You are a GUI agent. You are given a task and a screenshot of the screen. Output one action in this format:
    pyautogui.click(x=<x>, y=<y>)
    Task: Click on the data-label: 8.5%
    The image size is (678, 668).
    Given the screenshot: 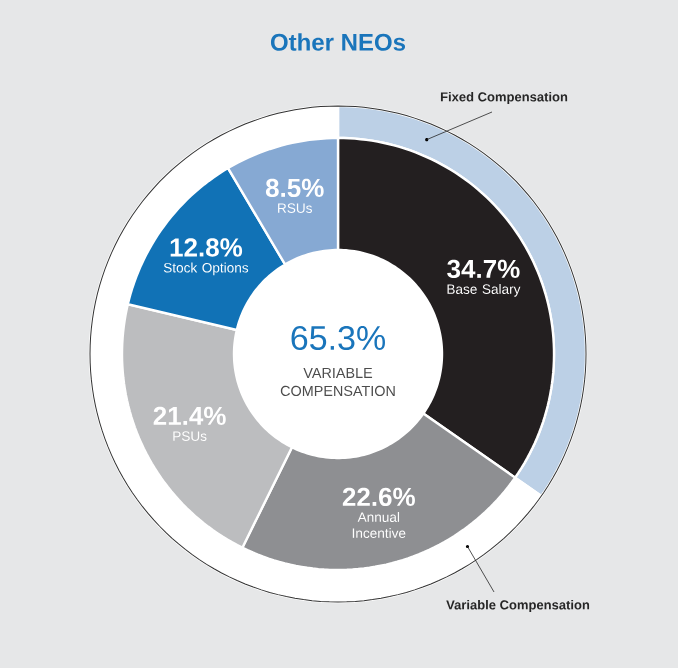 What is the action you would take?
    pyautogui.click(x=294, y=188)
    